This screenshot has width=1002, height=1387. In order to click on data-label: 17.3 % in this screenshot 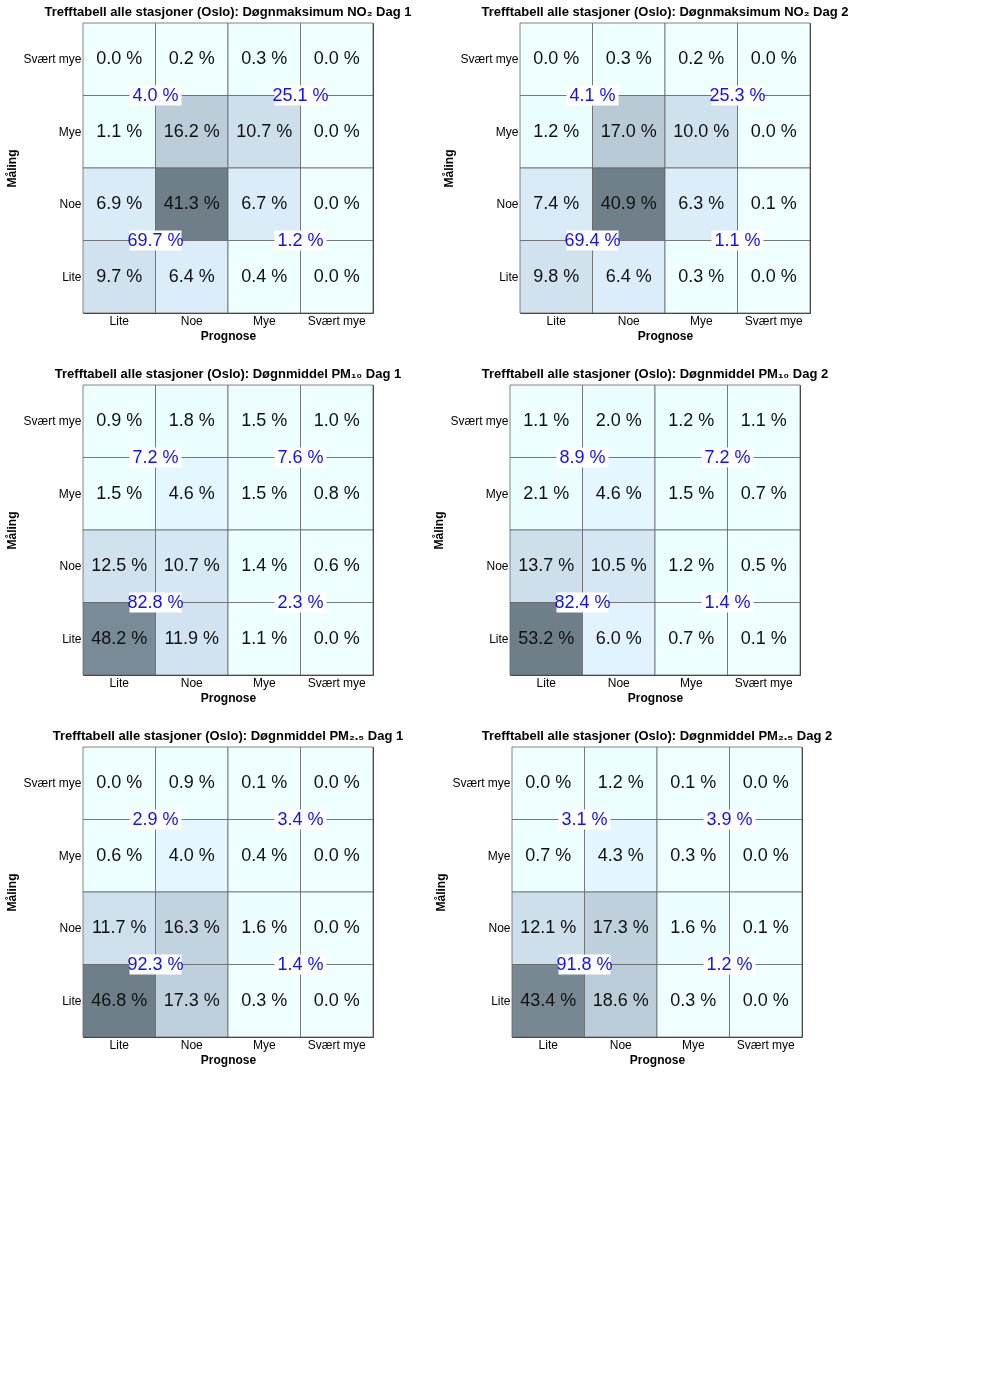, I will do `click(620, 927)`.